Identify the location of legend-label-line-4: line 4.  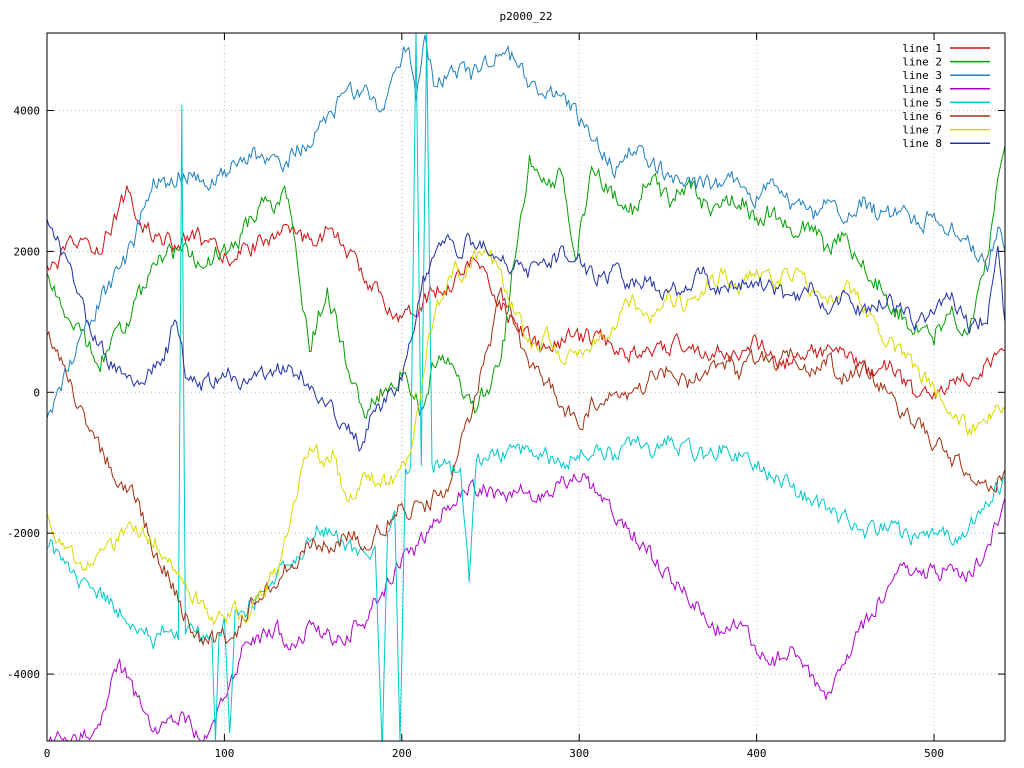
(922, 89).